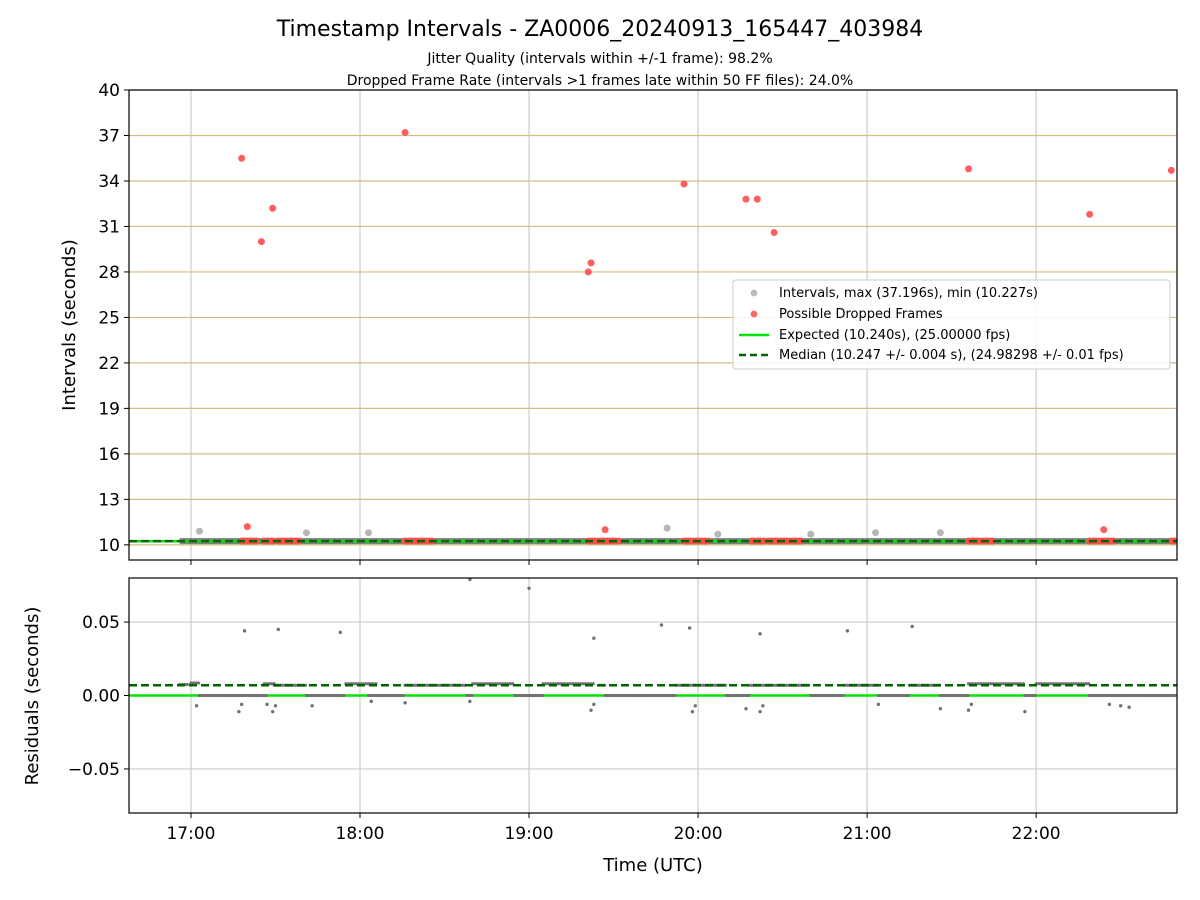  I want to click on x-axis-label: Time (UTC), so click(652, 865).